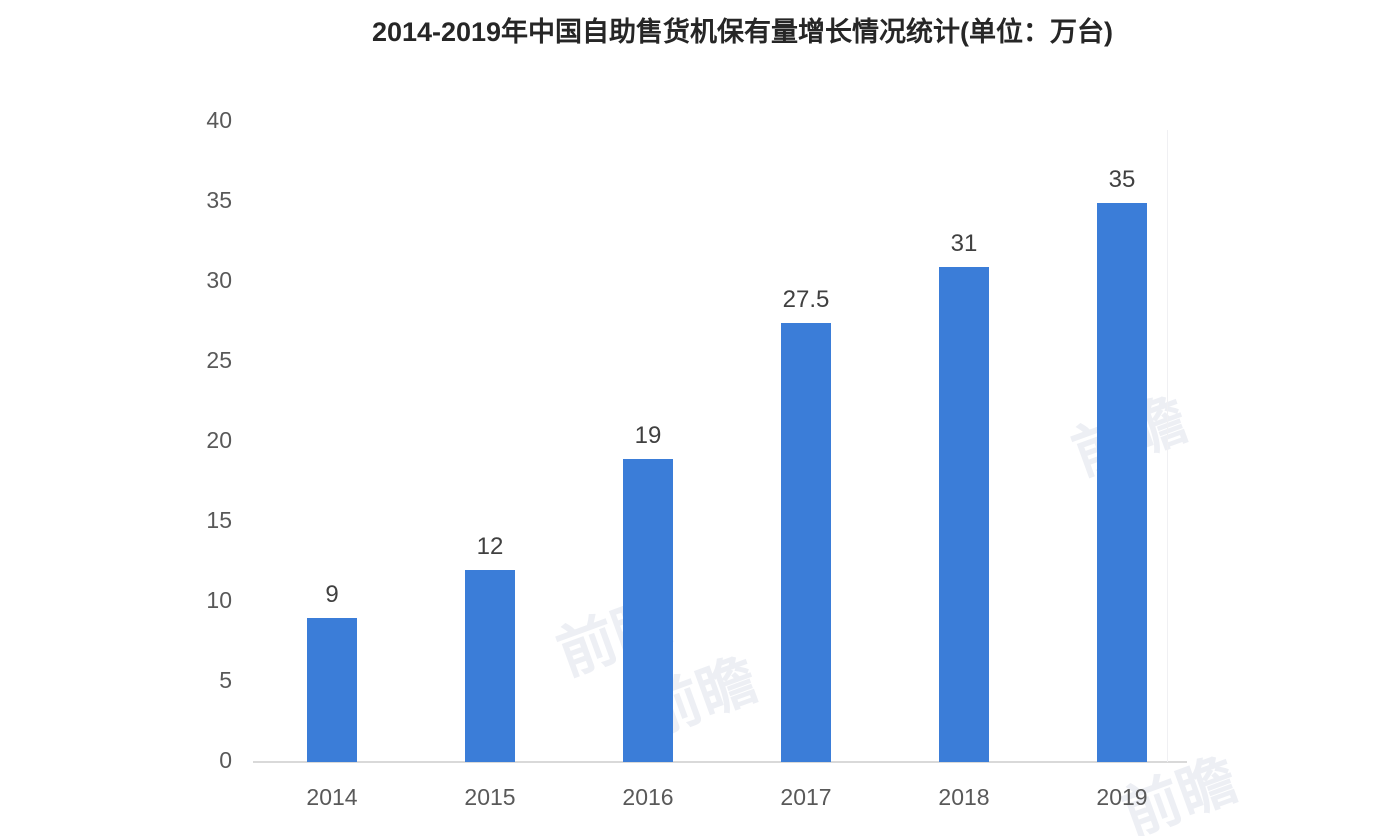 The width and height of the screenshot is (1400, 836). Describe the element at coordinates (225, 680) in the screenshot. I see `y-tick-label-5: 5` at that location.